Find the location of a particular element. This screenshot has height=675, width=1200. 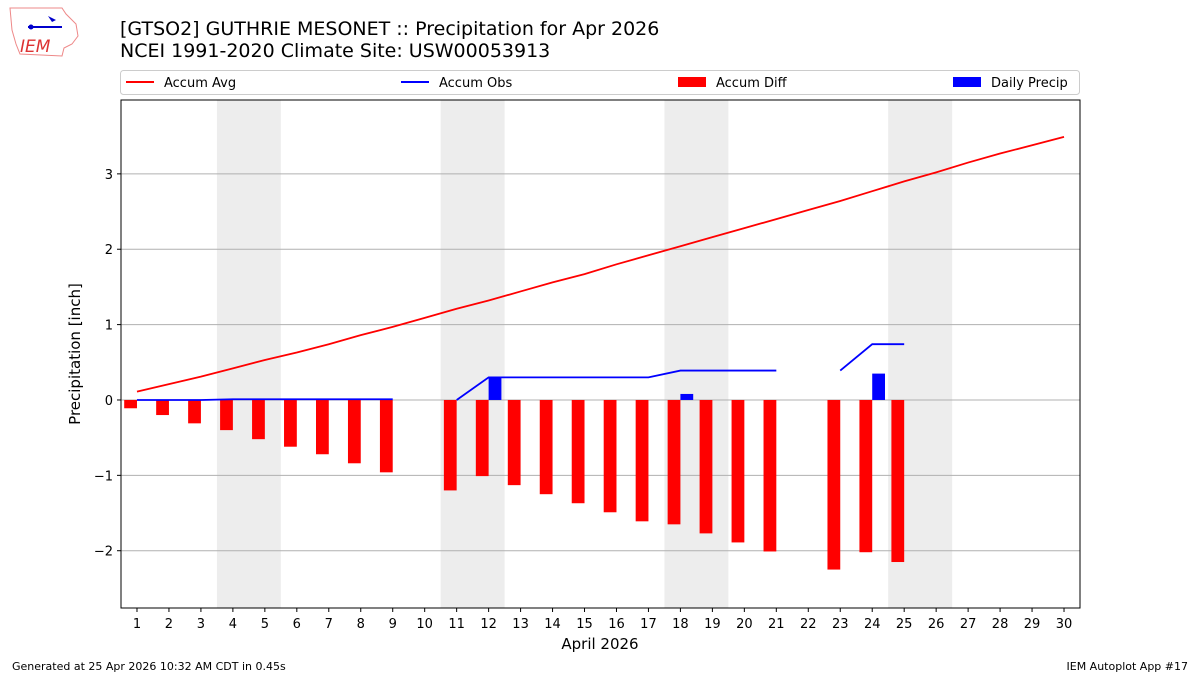

x-tick-label: 1 is located at coordinates (137, 624).